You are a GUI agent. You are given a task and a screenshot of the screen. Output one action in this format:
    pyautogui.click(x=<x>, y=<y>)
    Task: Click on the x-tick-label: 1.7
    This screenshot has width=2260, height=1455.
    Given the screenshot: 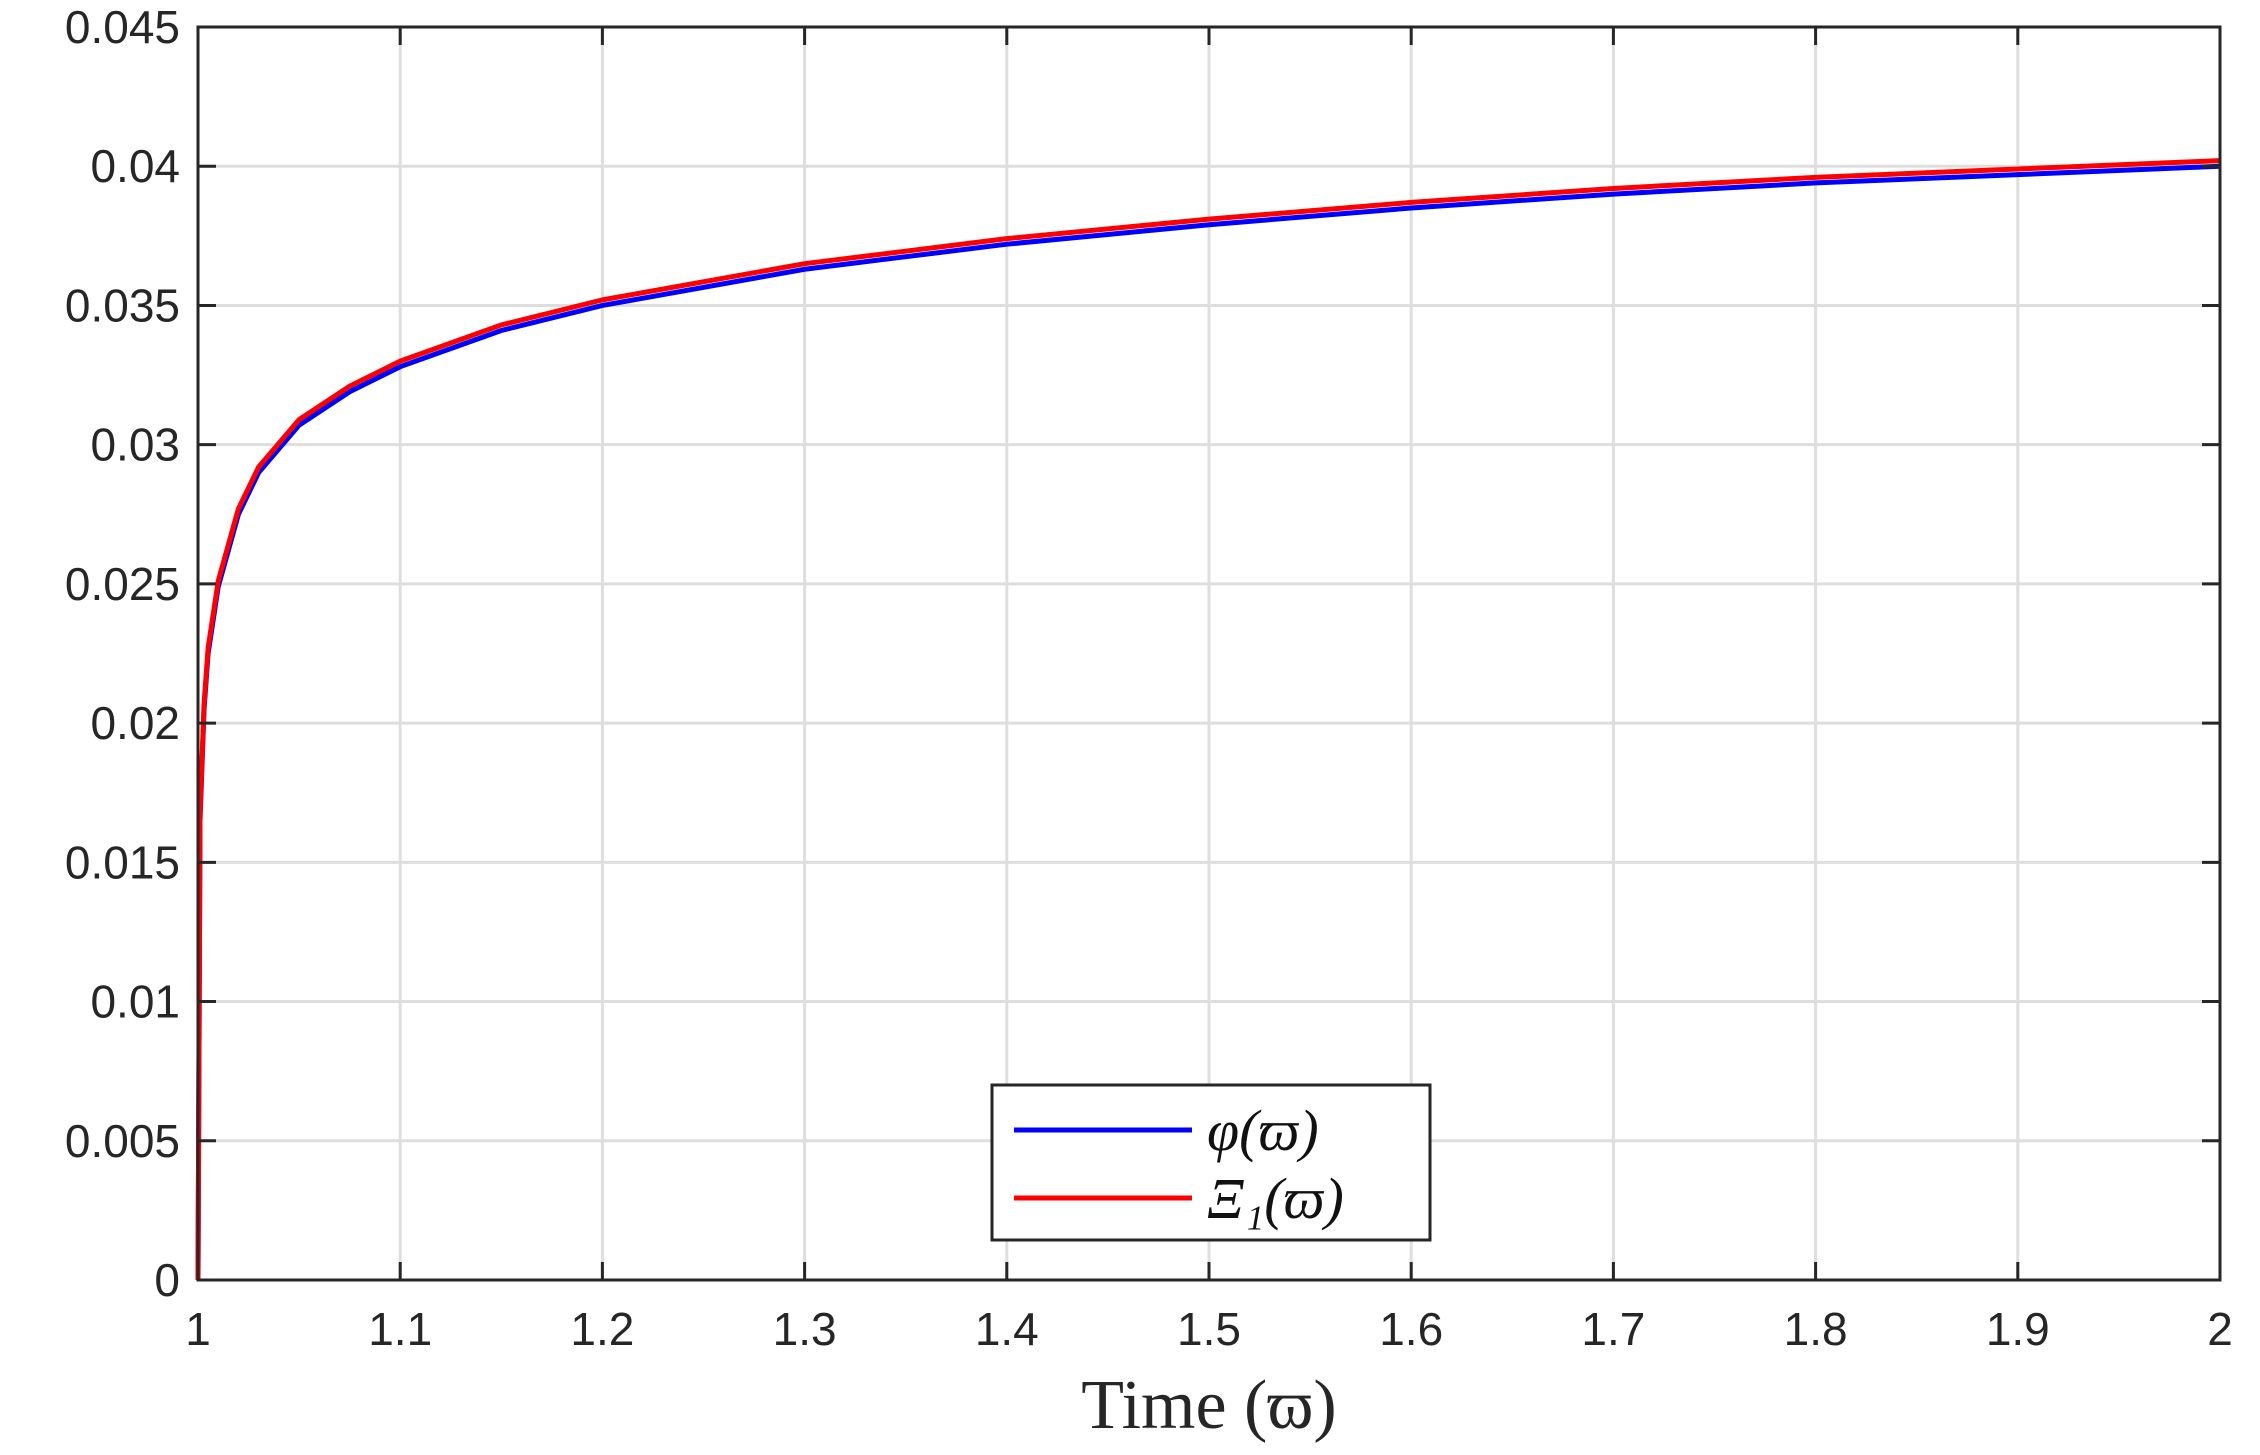 What is the action you would take?
    pyautogui.click(x=1613, y=1329)
    